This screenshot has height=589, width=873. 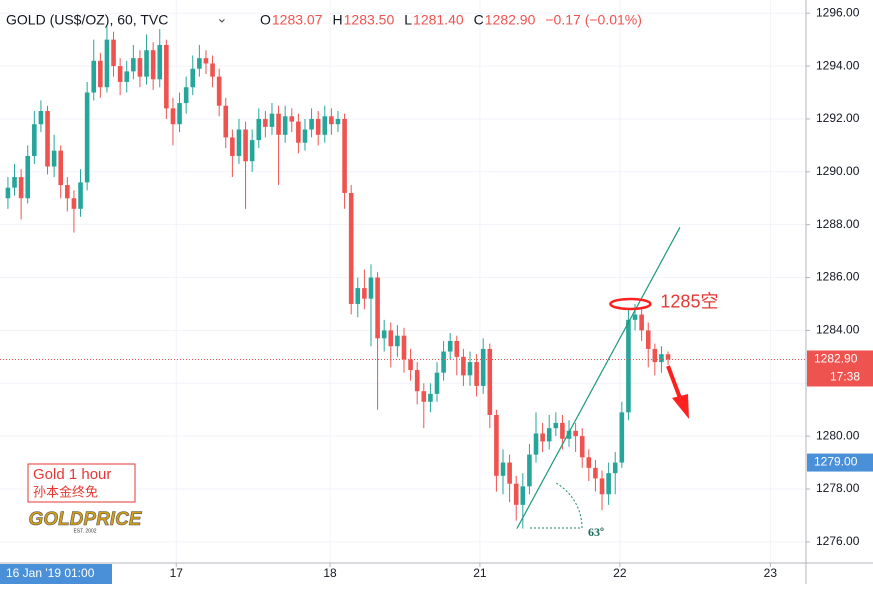 I want to click on y-tick-label: 1290.00, so click(x=838, y=171).